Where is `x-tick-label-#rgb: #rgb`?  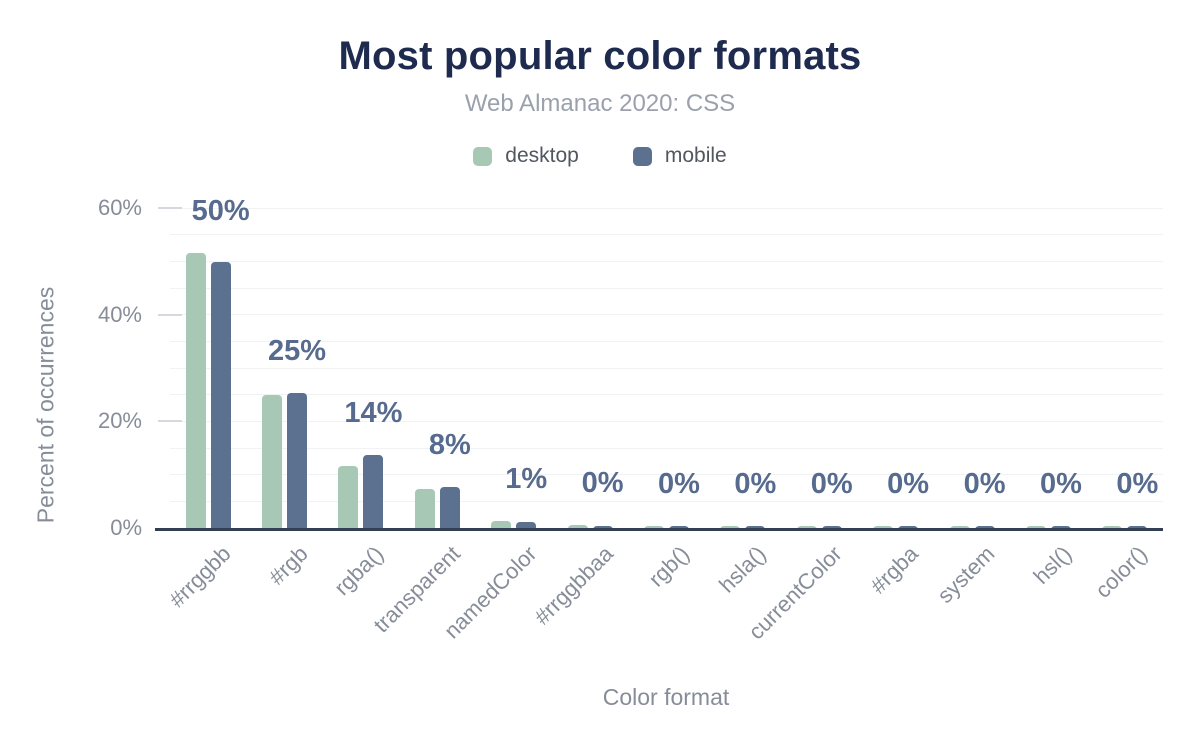 x-tick-label-#rgb: #rgb is located at coordinates (288, 565).